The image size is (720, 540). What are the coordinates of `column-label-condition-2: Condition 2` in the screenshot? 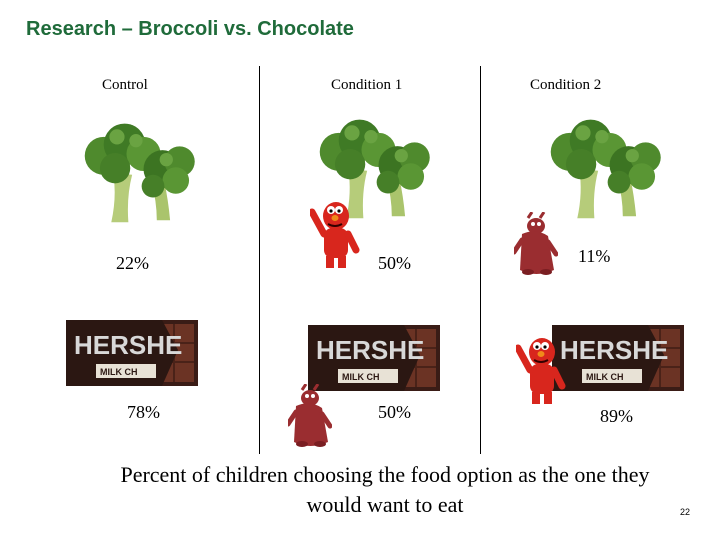 It's located at (566, 85).